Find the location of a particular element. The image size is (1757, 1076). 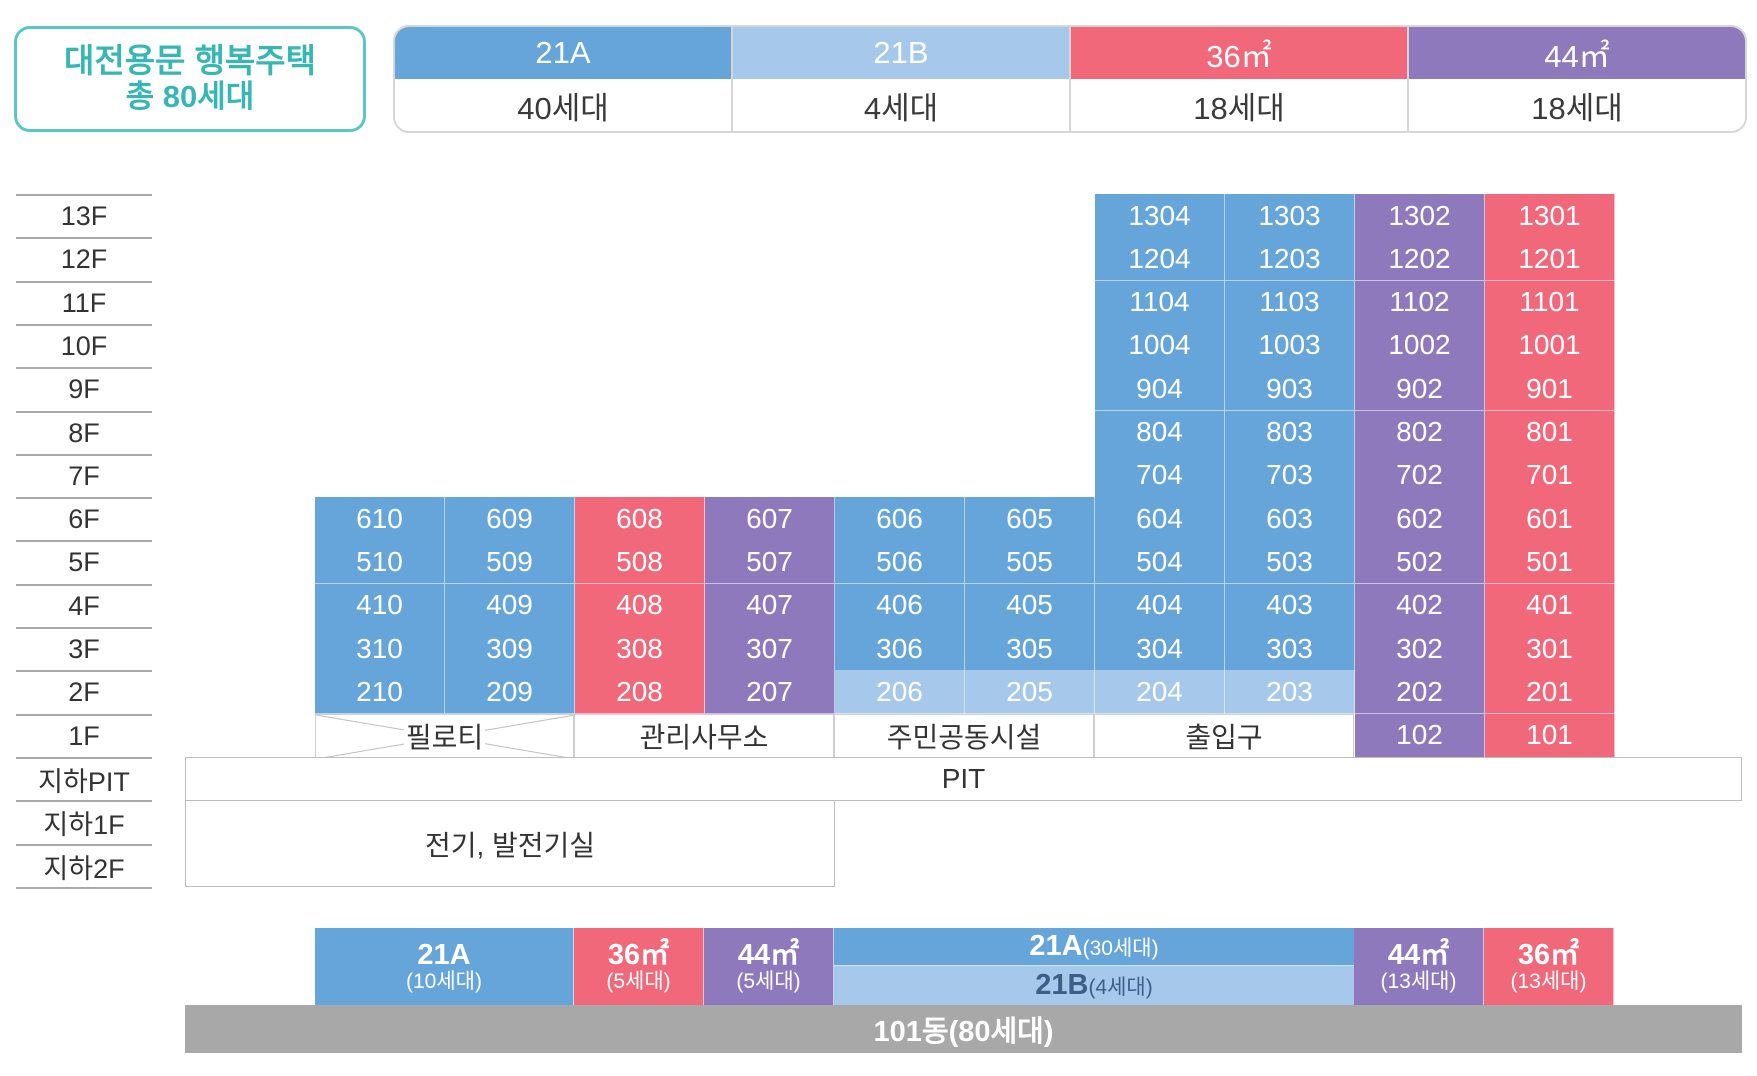

type-col-36: 36㎡ 18세대 is located at coordinates (1240, 79).